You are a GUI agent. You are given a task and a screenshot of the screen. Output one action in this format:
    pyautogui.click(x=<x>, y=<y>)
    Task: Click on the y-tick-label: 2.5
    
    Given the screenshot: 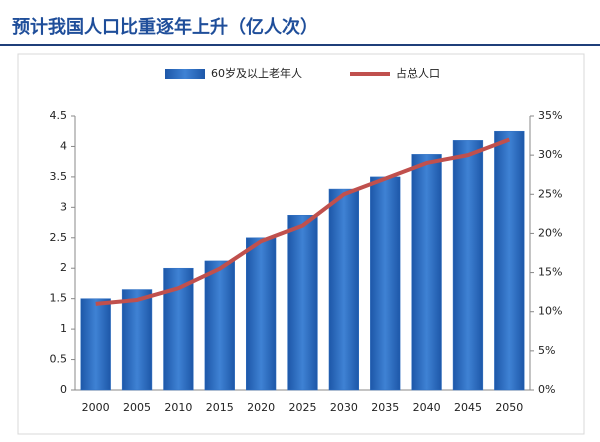 What is the action you would take?
    pyautogui.click(x=59, y=237)
    